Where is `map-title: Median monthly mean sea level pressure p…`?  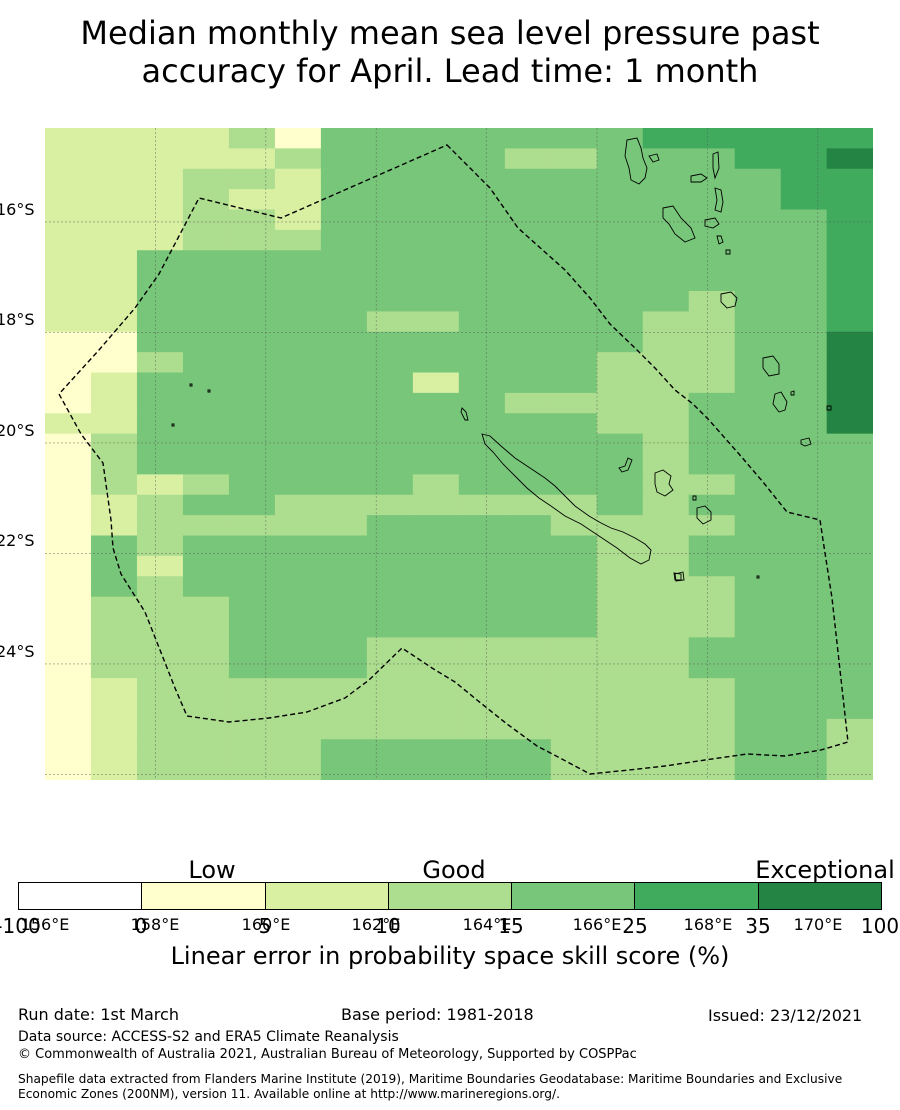
map-title: Median monthly mean sea level pressure p… is located at coordinates (450, 52).